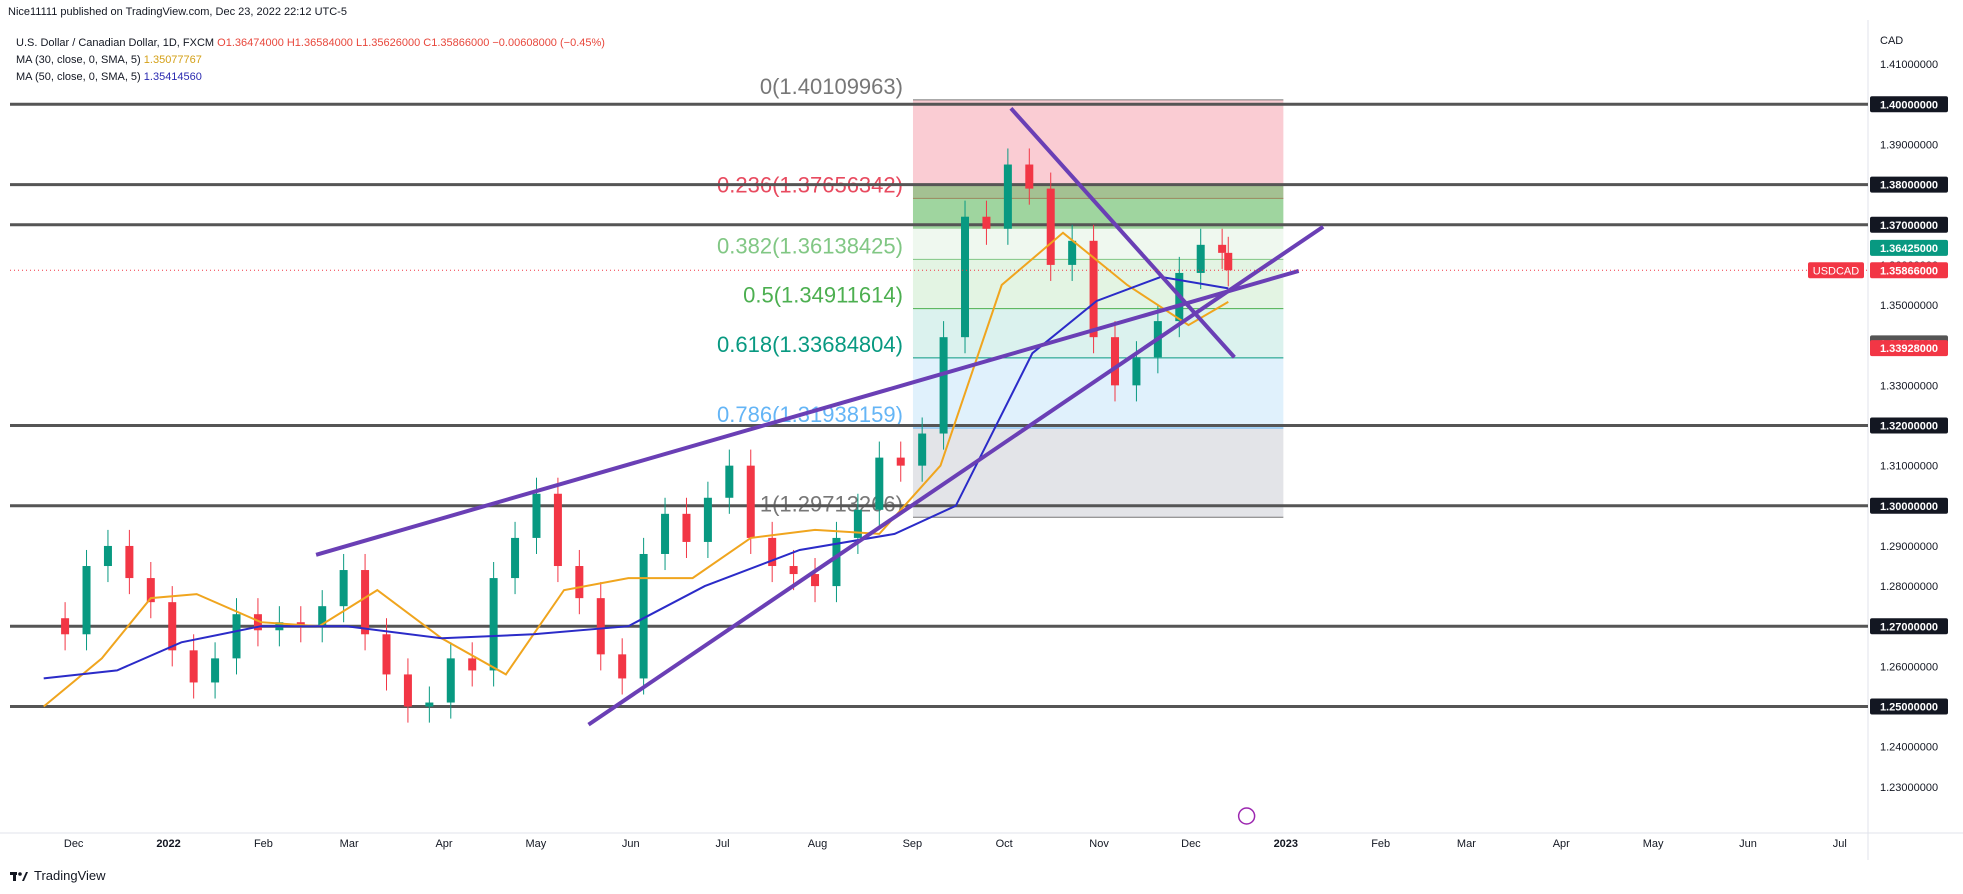 The image size is (1963, 894). I want to click on fib-zone-0.786, so click(1098, 472).